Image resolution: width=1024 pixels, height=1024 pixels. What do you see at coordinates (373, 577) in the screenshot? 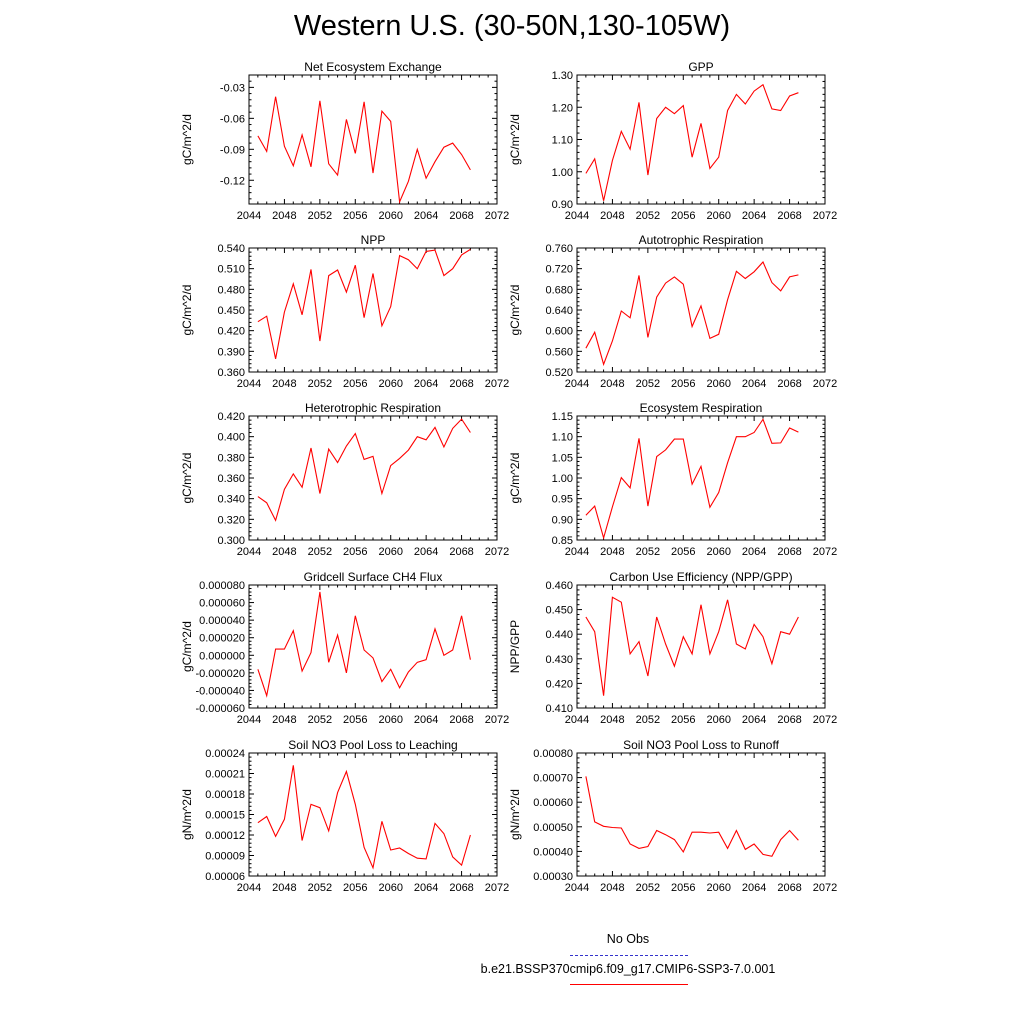
I see `panel-title: Gridcell Surface CH4 Flux` at bounding box center [373, 577].